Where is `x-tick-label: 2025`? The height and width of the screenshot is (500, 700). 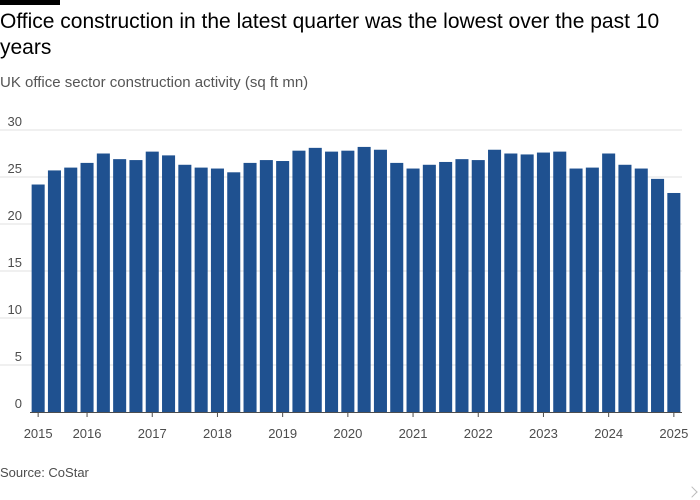 x-tick-label: 2025 is located at coordinates (673, 433).